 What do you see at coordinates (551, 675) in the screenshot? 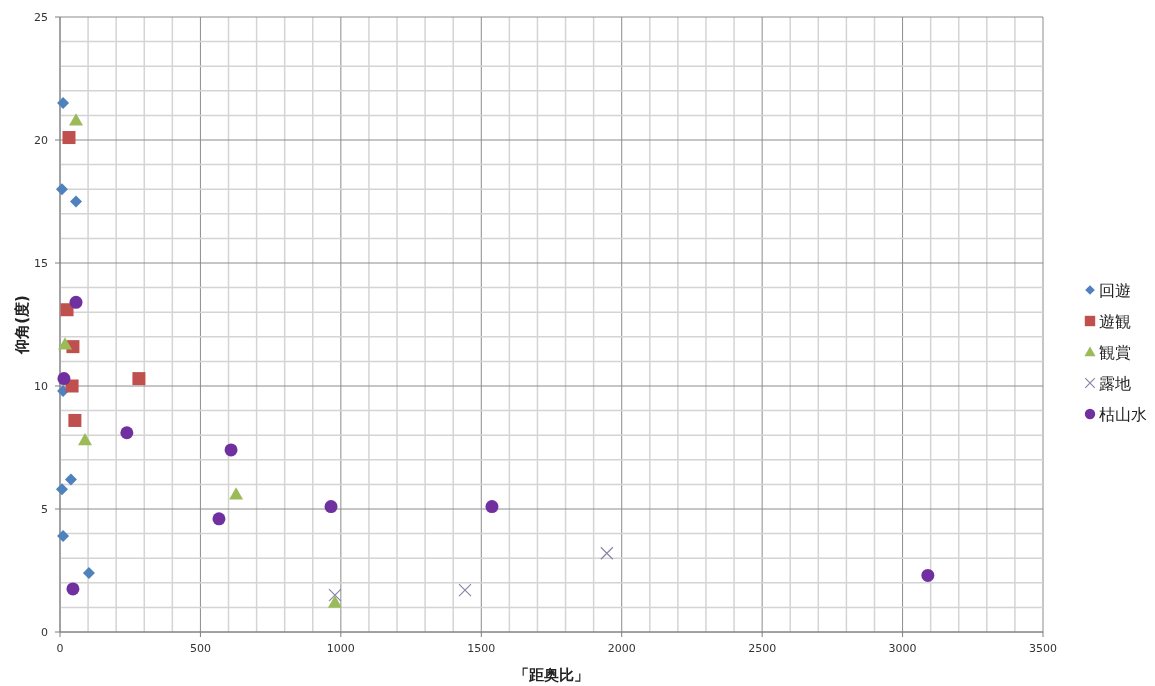
I see `x-axis-title: 「距奥比」` at bounding box center [551, 675].